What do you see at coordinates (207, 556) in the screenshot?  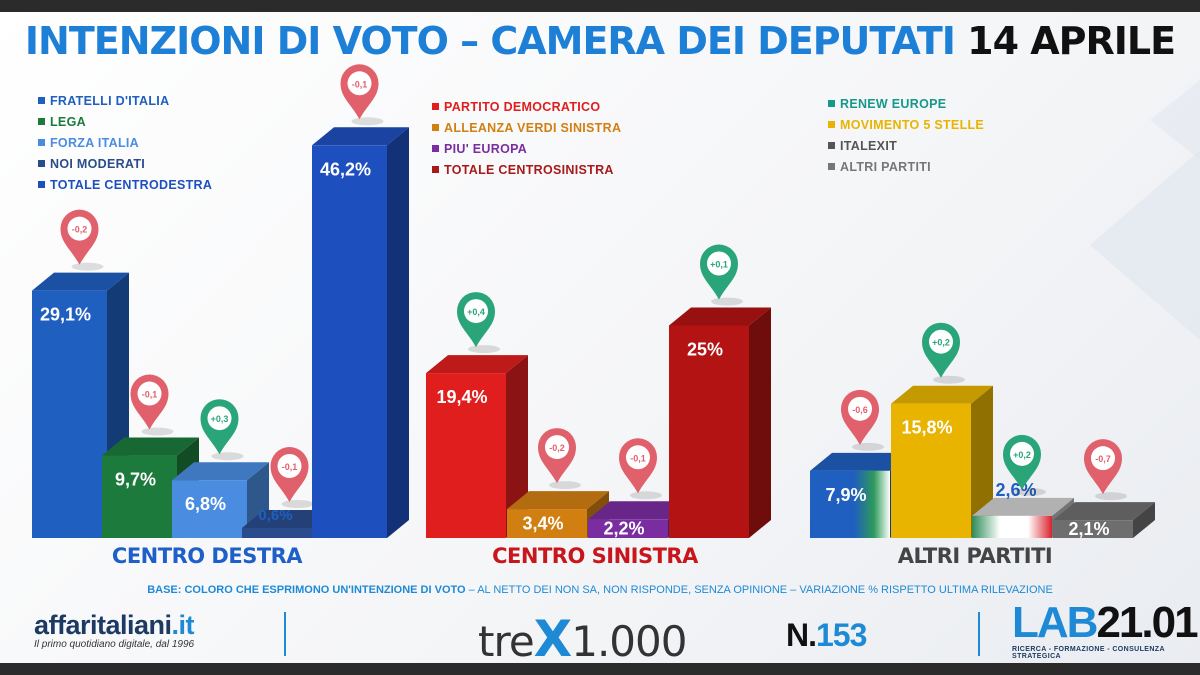 I see `group-label: CENTRO DESTRA` at bounding box center [207, 556].